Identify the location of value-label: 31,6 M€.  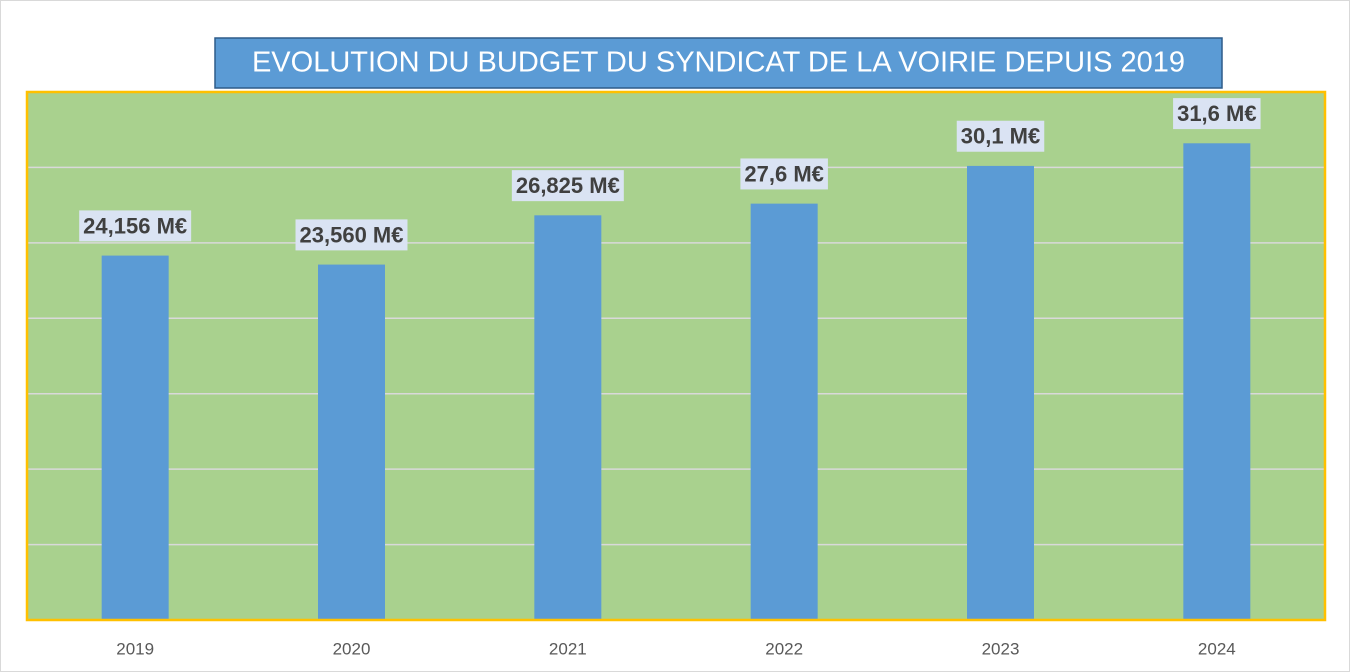
(1217, 113).